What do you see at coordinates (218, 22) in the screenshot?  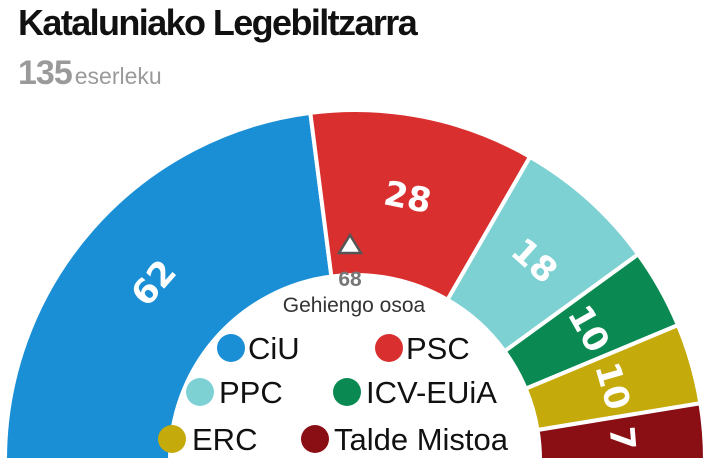 I see `chart-title: Kataluniako Legebiltzarra` at bounding box center [218, 22].